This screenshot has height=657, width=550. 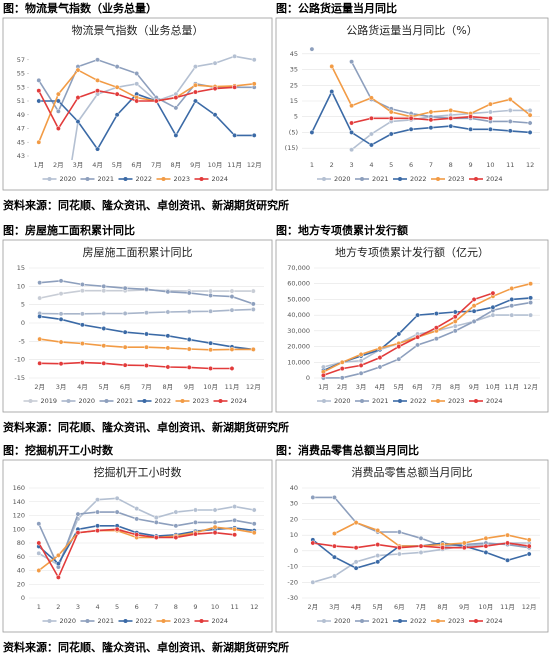 What do you see at coordinates (490, 165) in the screenshot?
I see `x-tick-label: 10` at bounding box center [490, 165].